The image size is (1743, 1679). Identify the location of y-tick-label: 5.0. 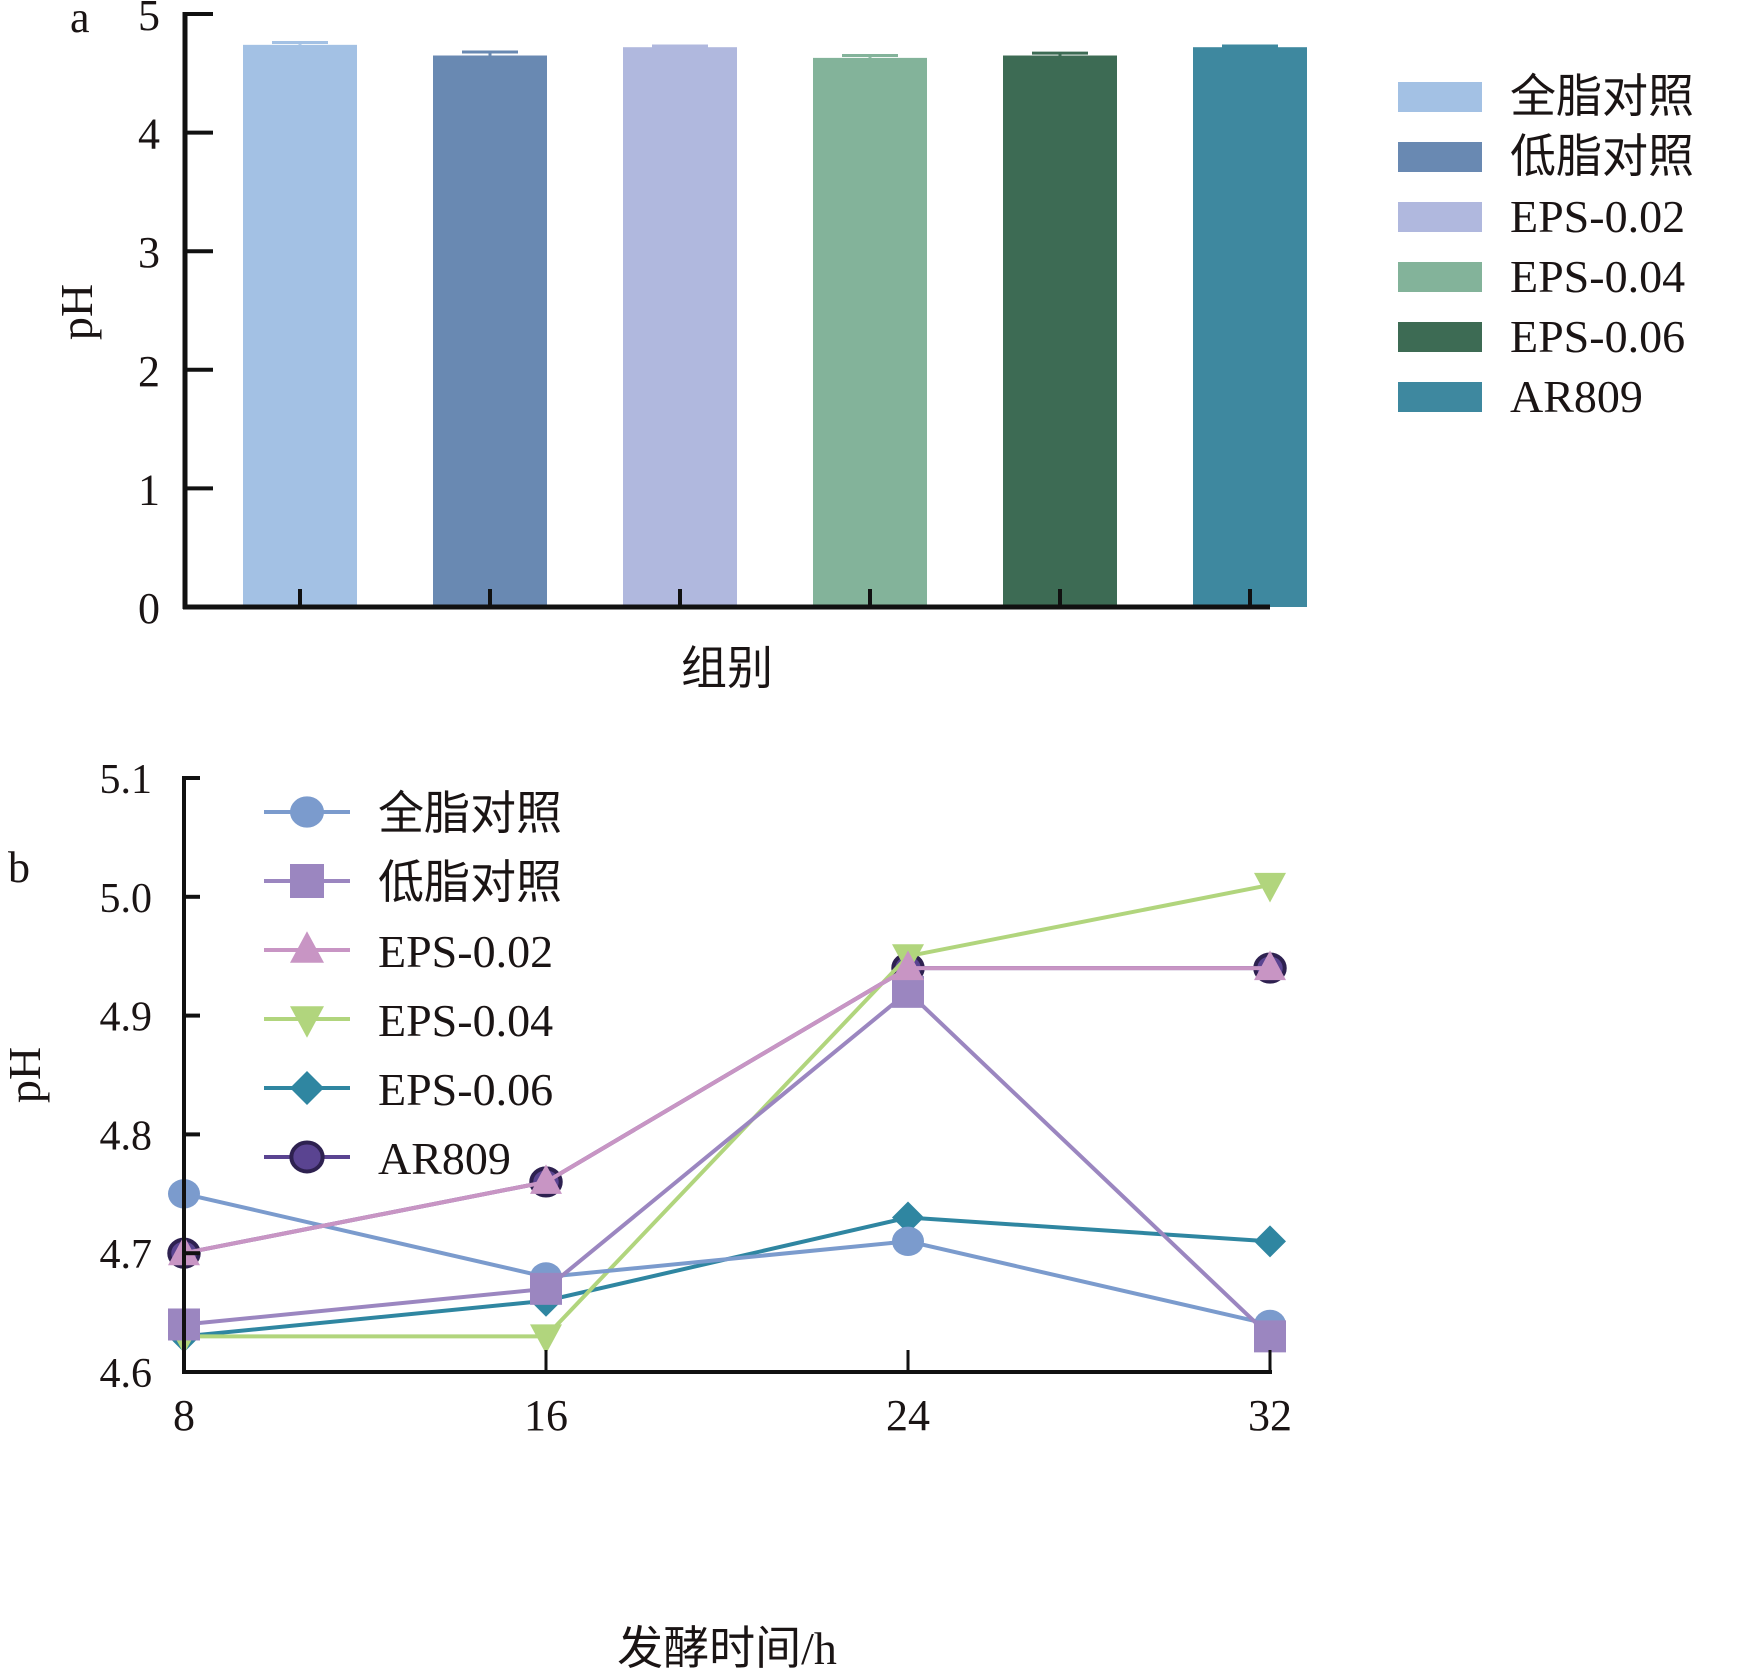
(126, 899).